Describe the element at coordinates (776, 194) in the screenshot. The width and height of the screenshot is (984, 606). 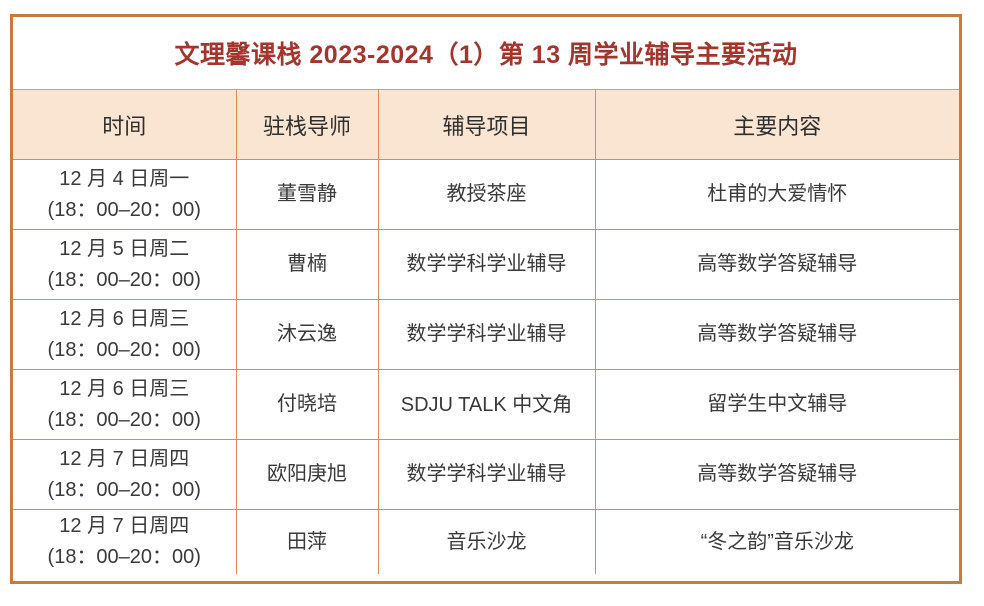
I see `content-cell: 杜甫的大爱情怀` at that location.